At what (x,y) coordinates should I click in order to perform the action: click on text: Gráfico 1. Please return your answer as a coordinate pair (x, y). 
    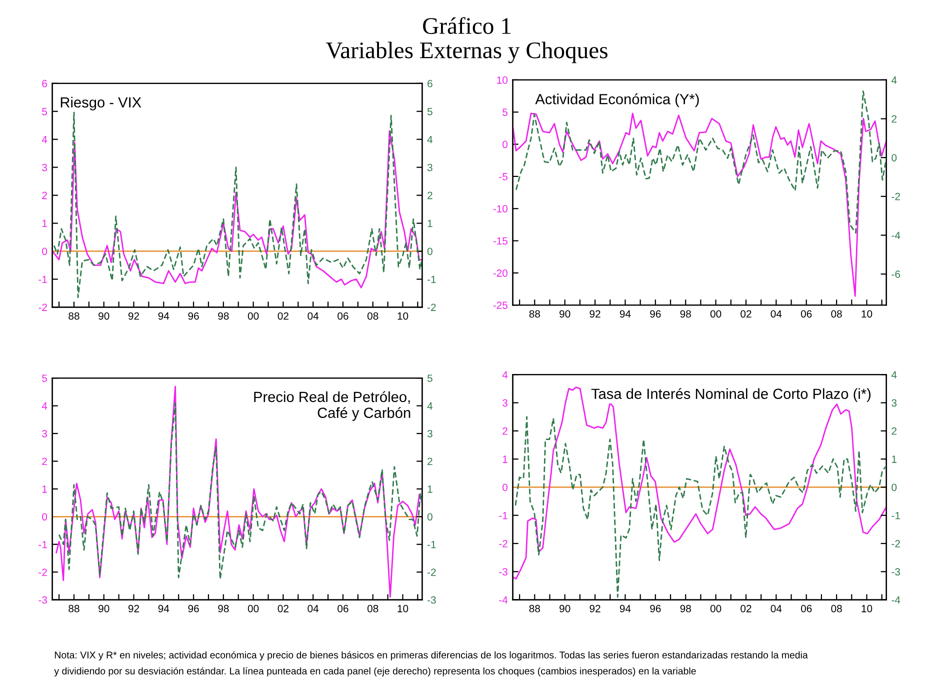
    Looking at the image, I should click on (466, 25).